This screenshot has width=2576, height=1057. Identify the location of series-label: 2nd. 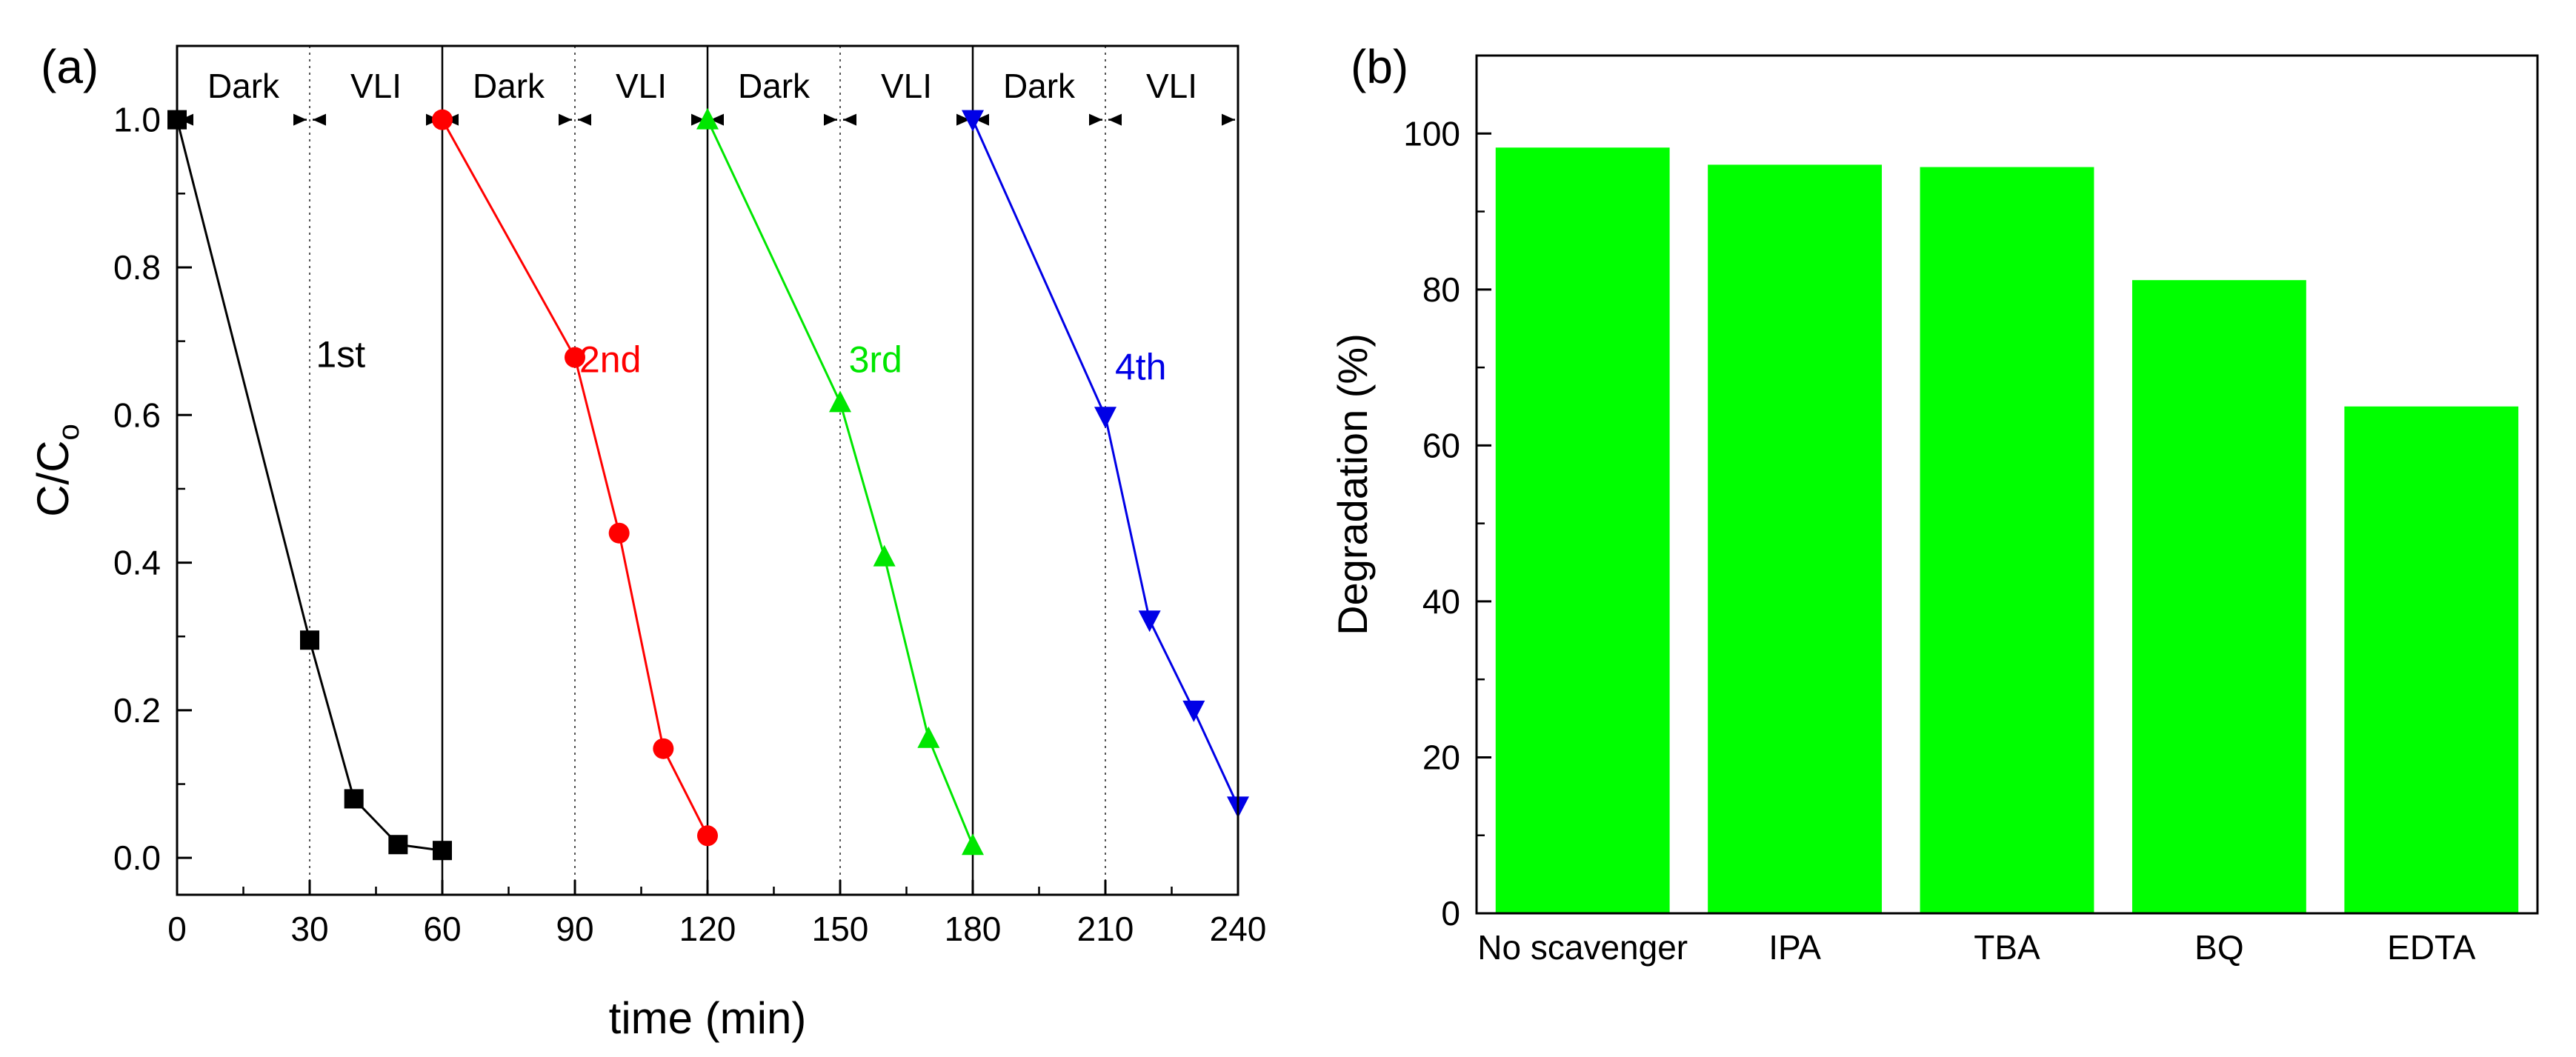
(610, 360).